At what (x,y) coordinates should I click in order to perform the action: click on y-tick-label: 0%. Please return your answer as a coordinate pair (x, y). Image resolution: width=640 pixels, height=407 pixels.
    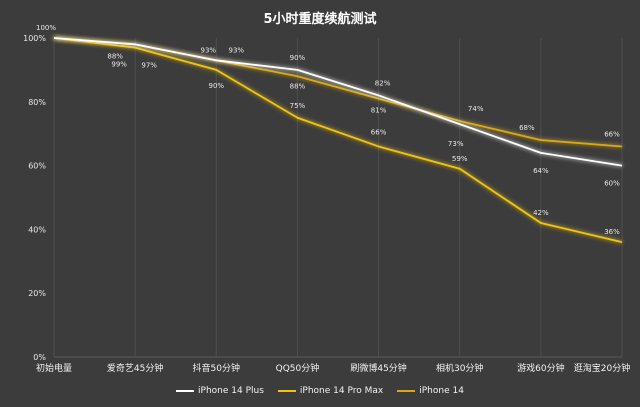
    Looking at the image, I should click on (39, 357).